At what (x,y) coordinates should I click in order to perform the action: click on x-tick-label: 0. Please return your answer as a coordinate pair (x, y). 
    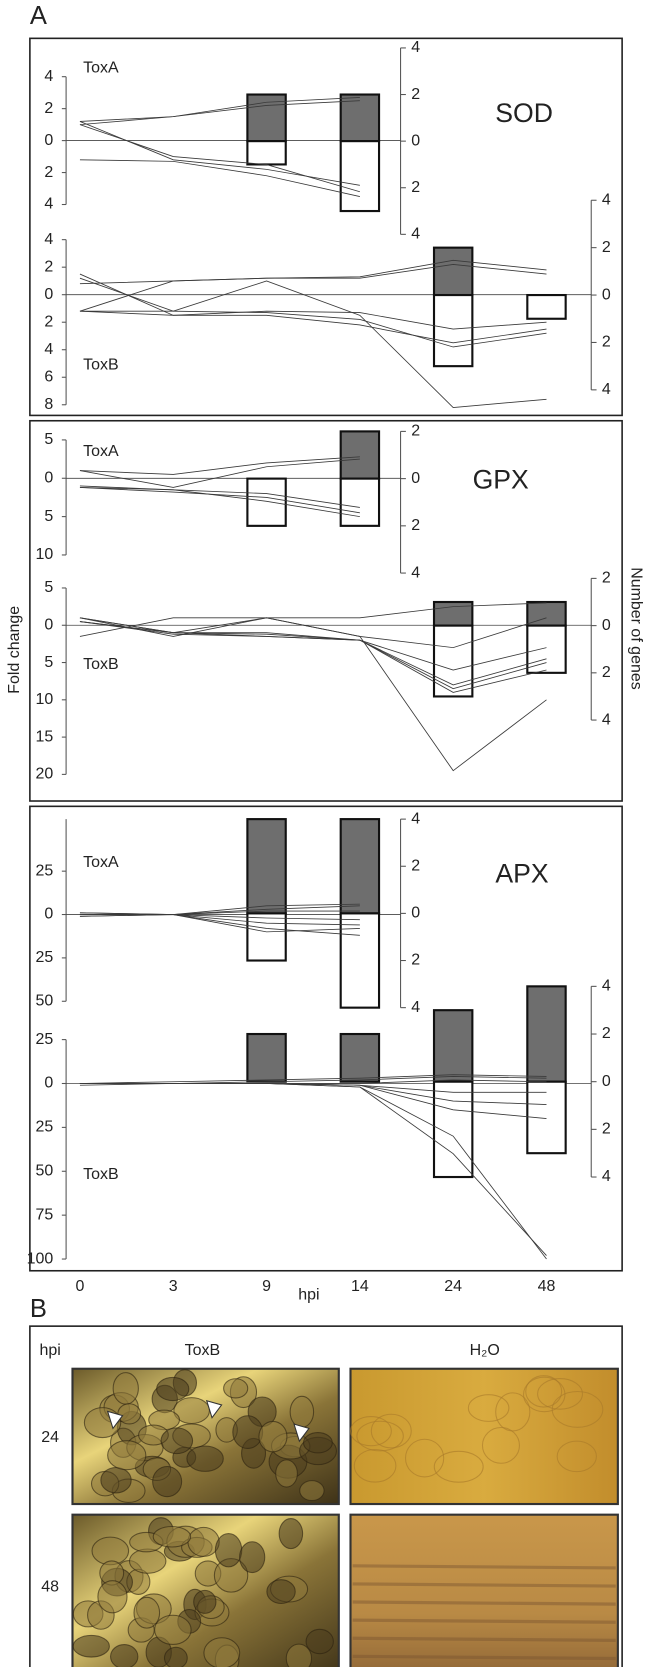
    Looking at the image, I should click on (79, 1286).